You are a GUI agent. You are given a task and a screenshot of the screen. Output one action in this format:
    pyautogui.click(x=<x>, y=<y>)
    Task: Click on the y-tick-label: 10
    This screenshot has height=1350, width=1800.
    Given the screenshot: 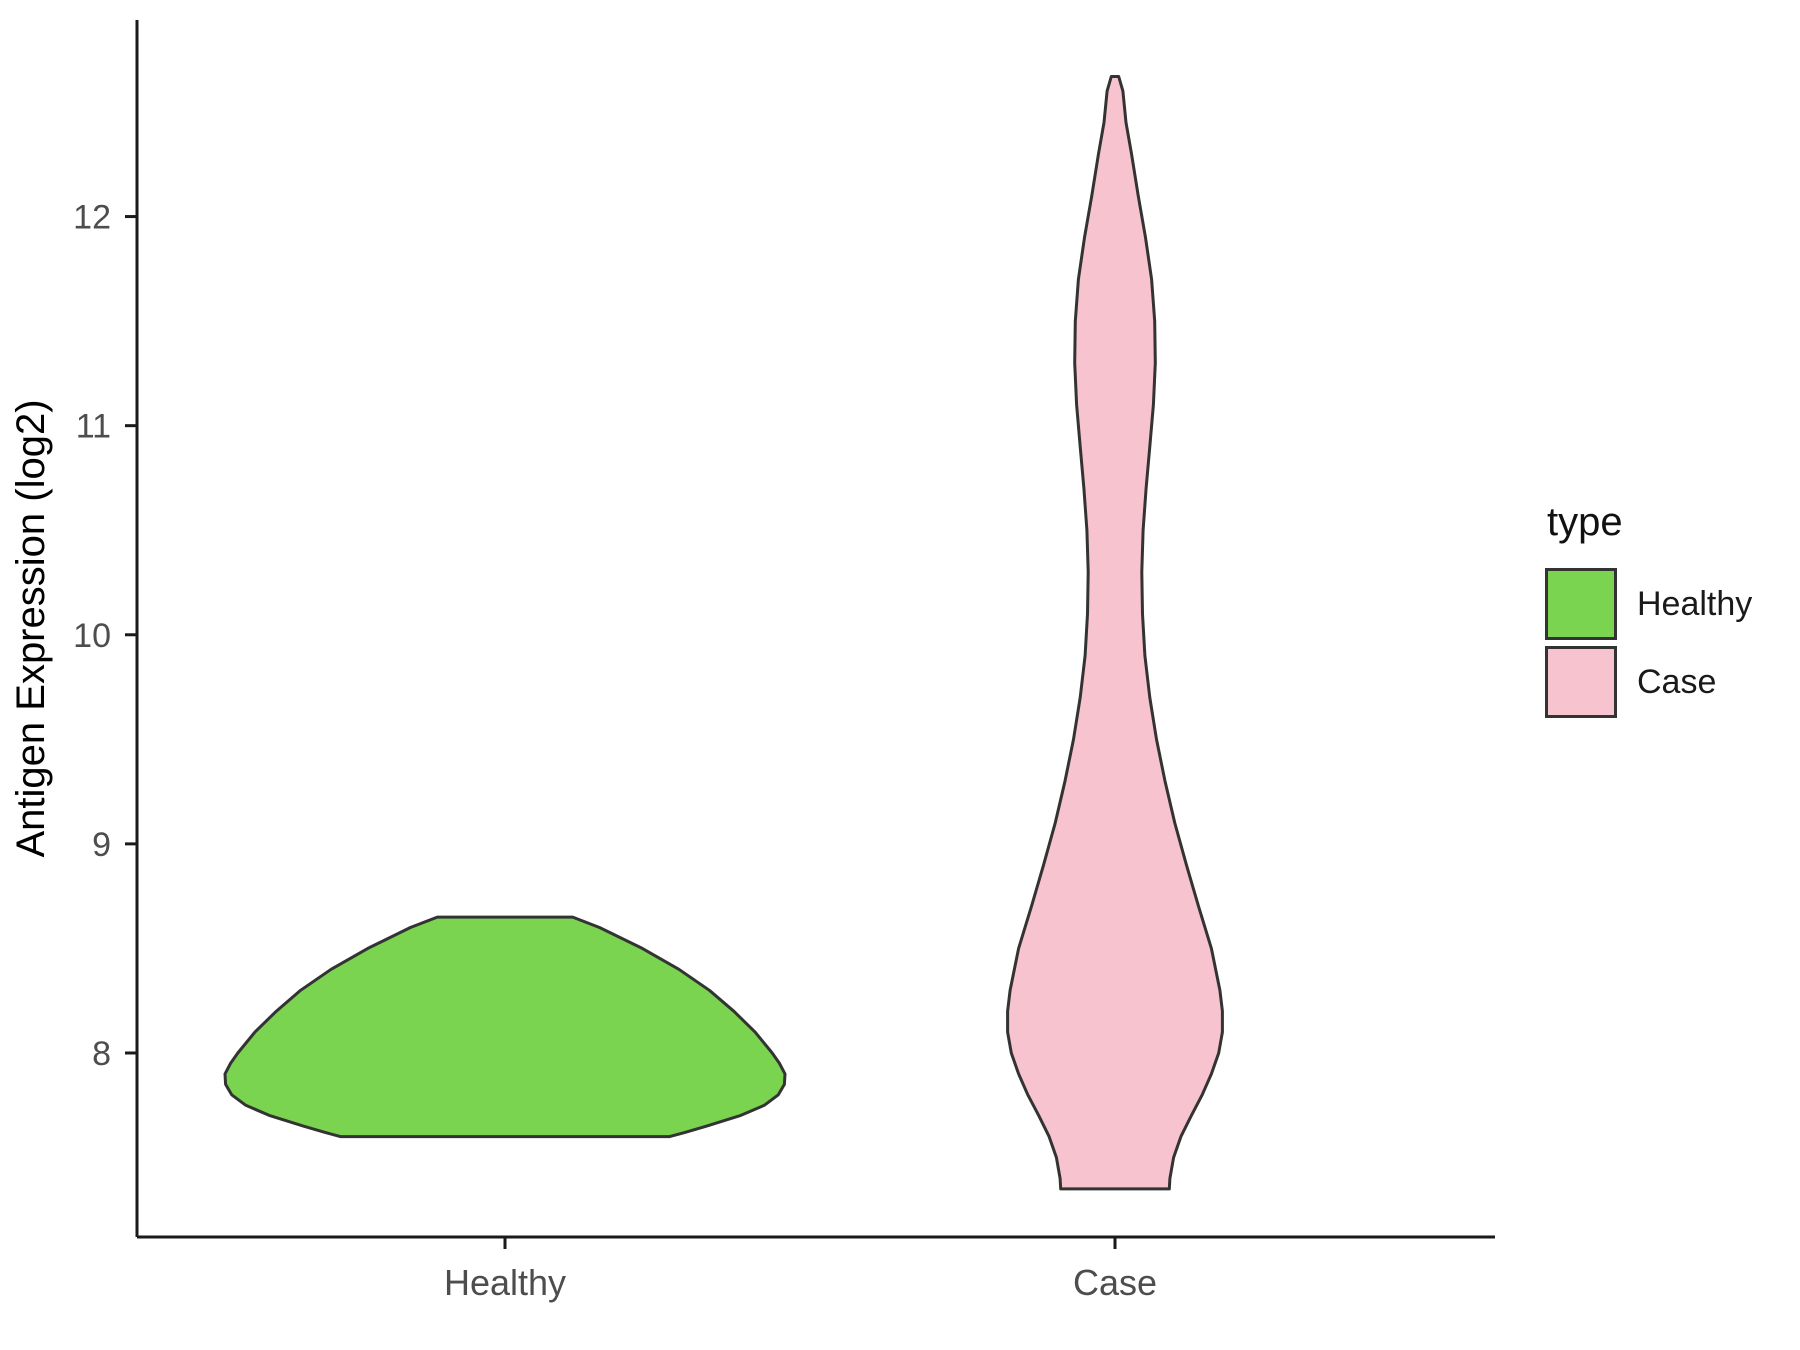 What is the action you would take?
    pyautogui.click(x=92, y=636)
    